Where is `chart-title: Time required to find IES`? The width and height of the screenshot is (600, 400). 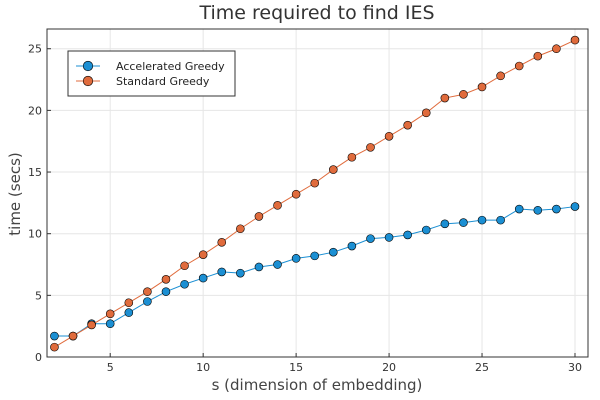 chart-title: Time required to find IES is located at coordinates (316, 13).